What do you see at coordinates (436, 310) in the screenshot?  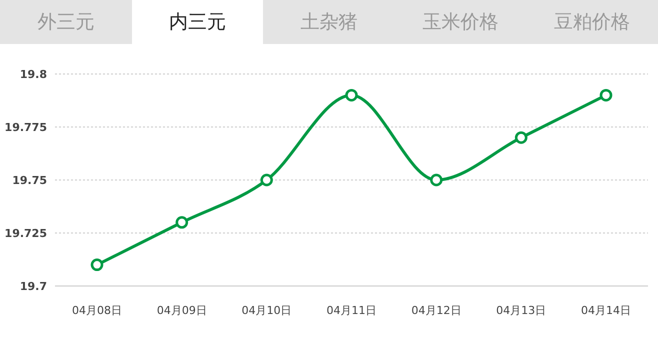 I see `x-tick-label: 04月12日` at bounding box center [436, 310].